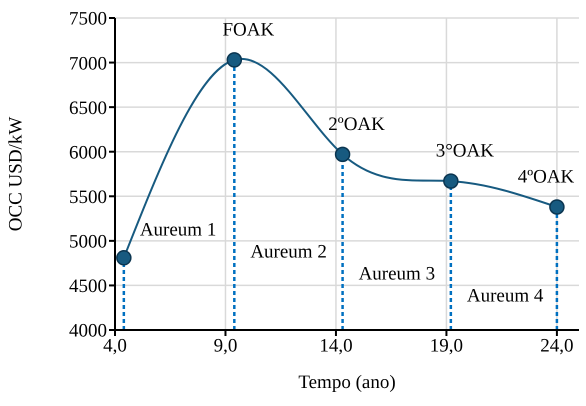  I want to click on x-tick-label: 14,0, so click(336, 345).